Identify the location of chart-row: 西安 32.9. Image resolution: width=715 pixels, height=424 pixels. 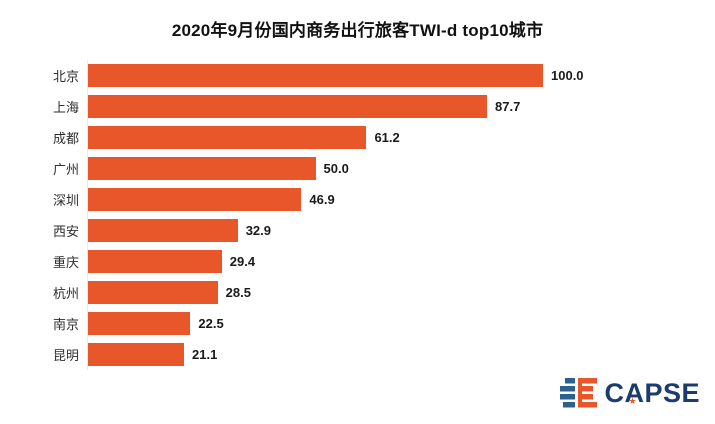
(356, 230).